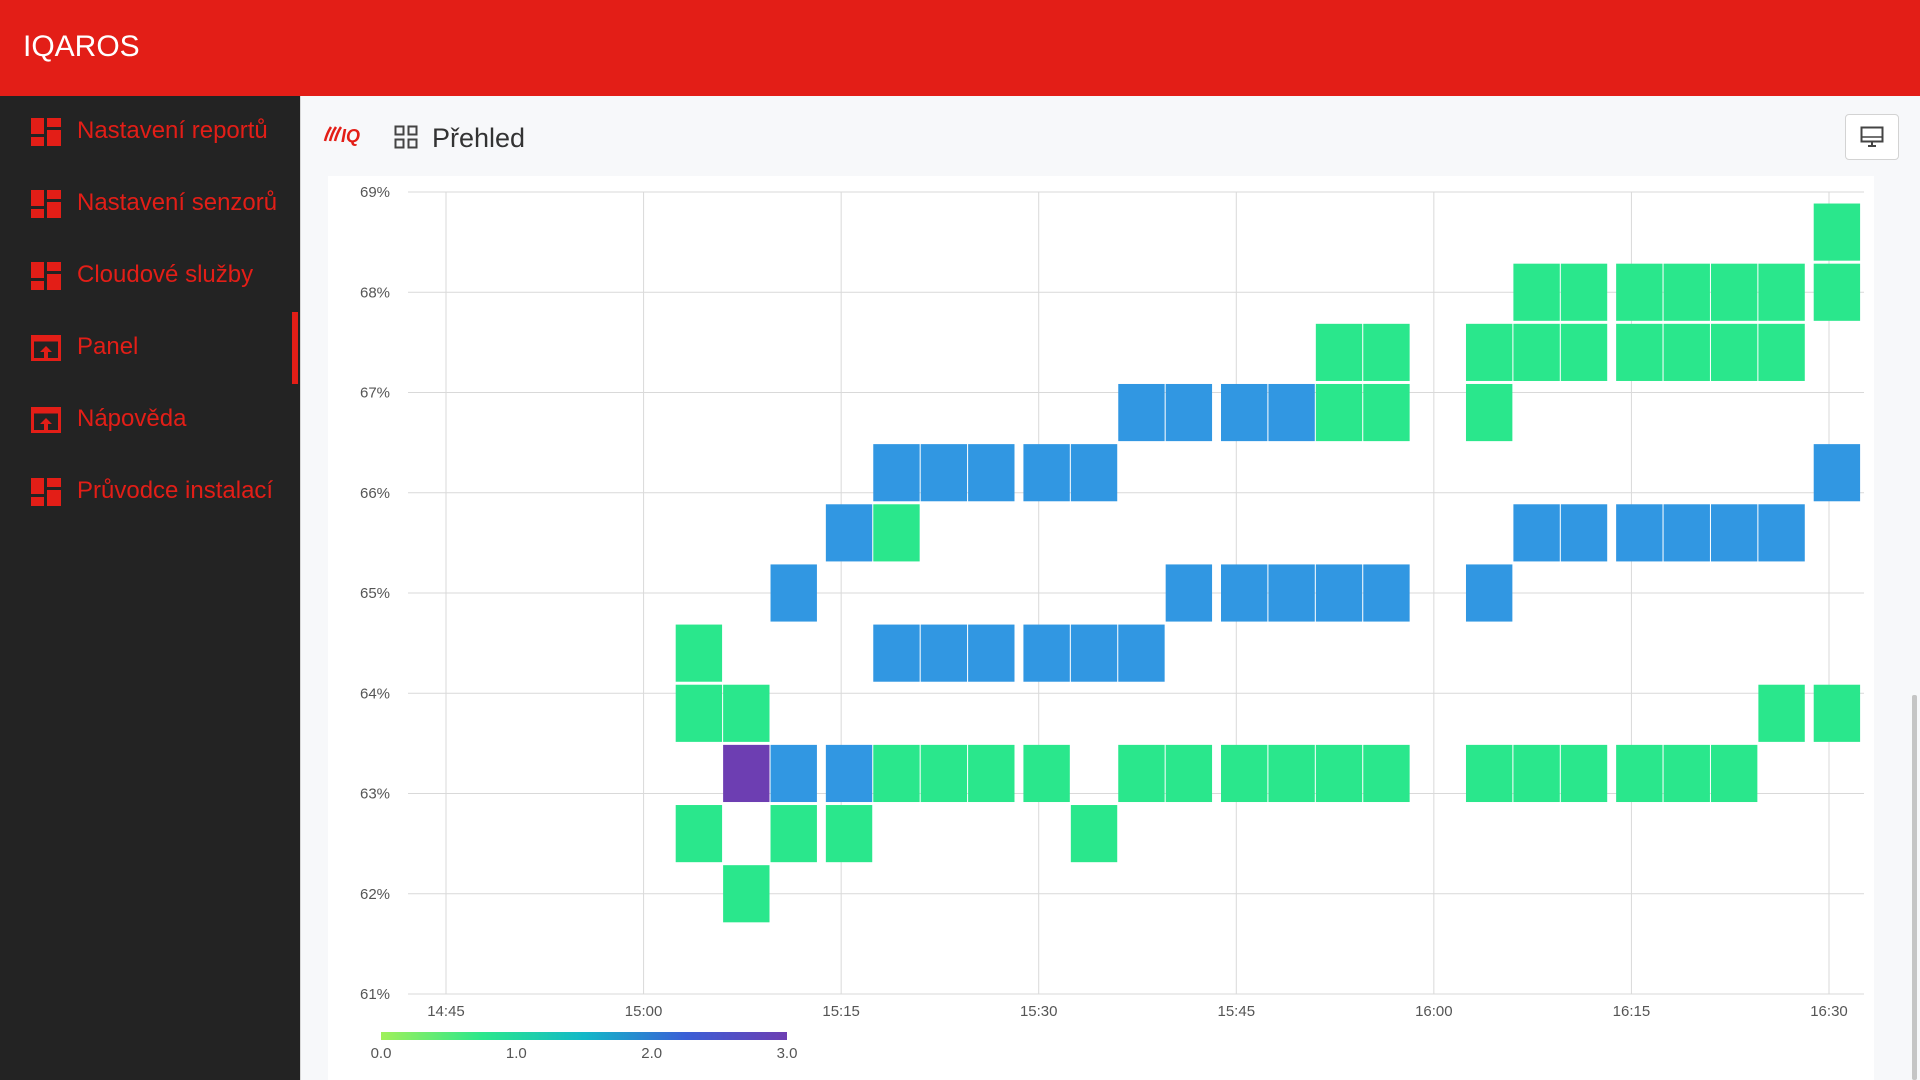  I want to click on monitor-icon, so click(1872, 136).